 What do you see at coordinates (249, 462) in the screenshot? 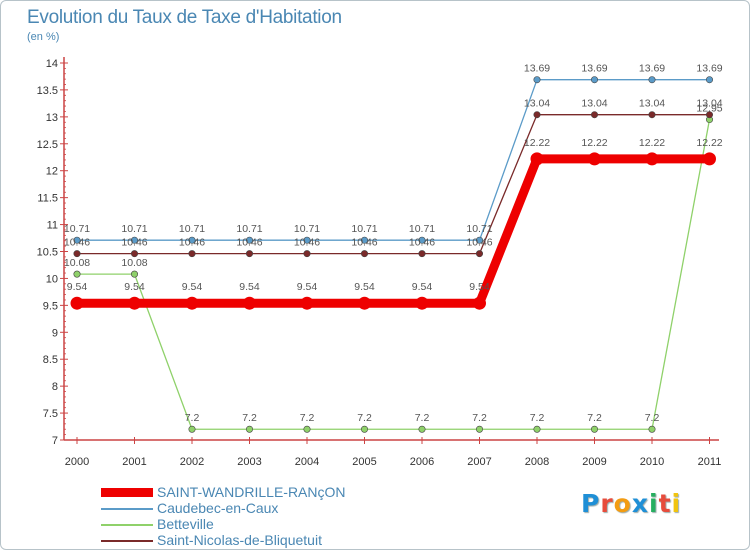
I see `x-tick-label: 2003` at bounding box center [249, 462].